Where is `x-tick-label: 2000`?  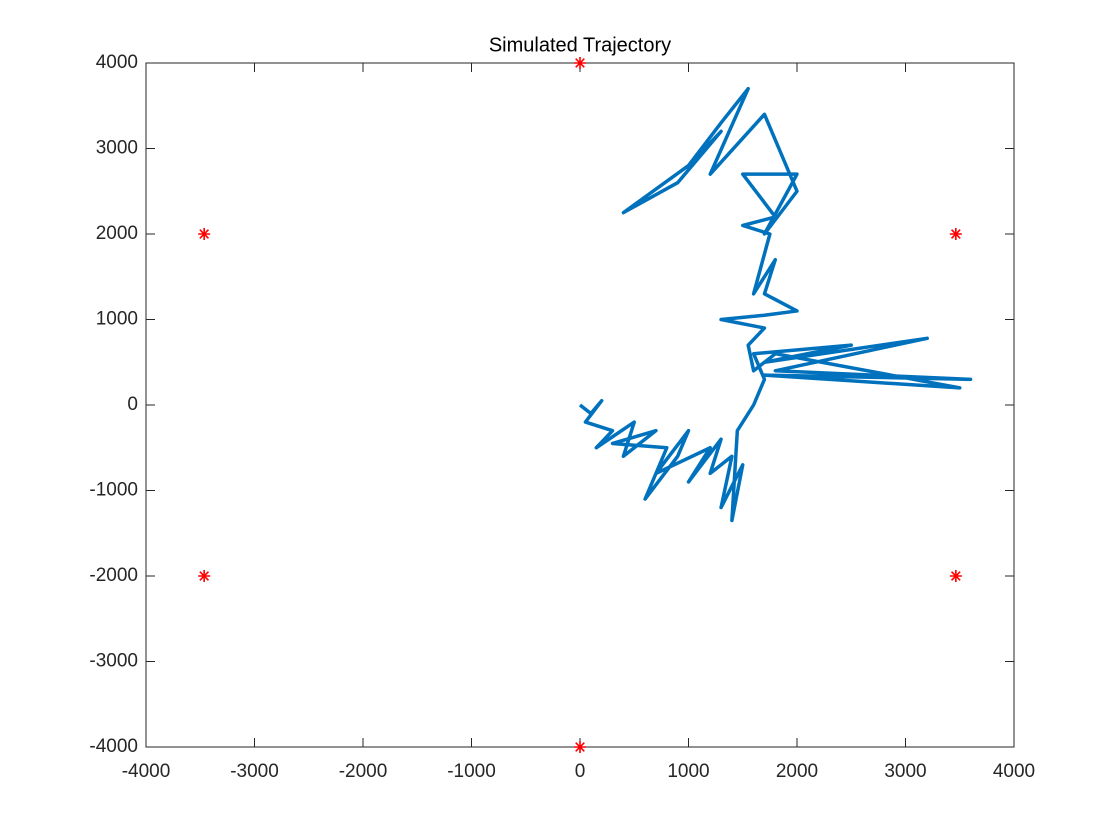 x-tick-label: 2000 is located at coordinates (797, 771).